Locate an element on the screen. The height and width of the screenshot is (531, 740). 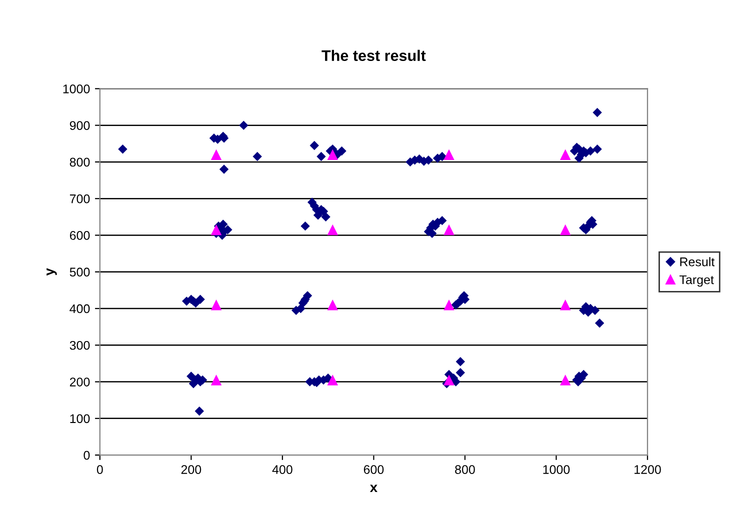
y-tick-label: 0 is located at coordinates (87, 455).